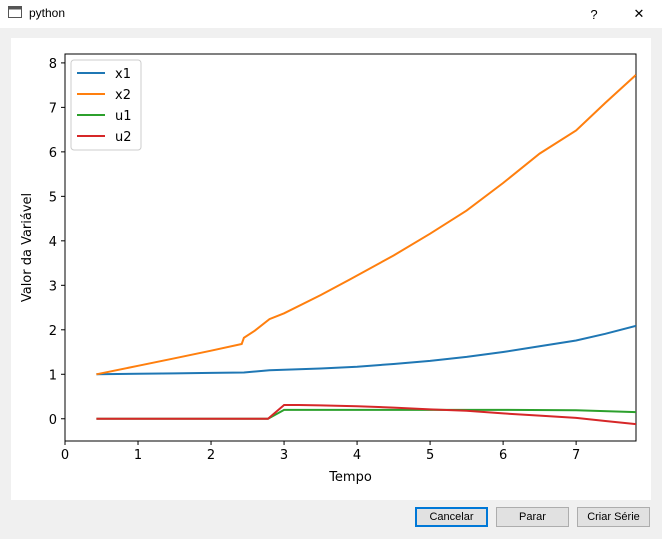  I want to click on cancel-button: Cancelar, so click(451, 517).